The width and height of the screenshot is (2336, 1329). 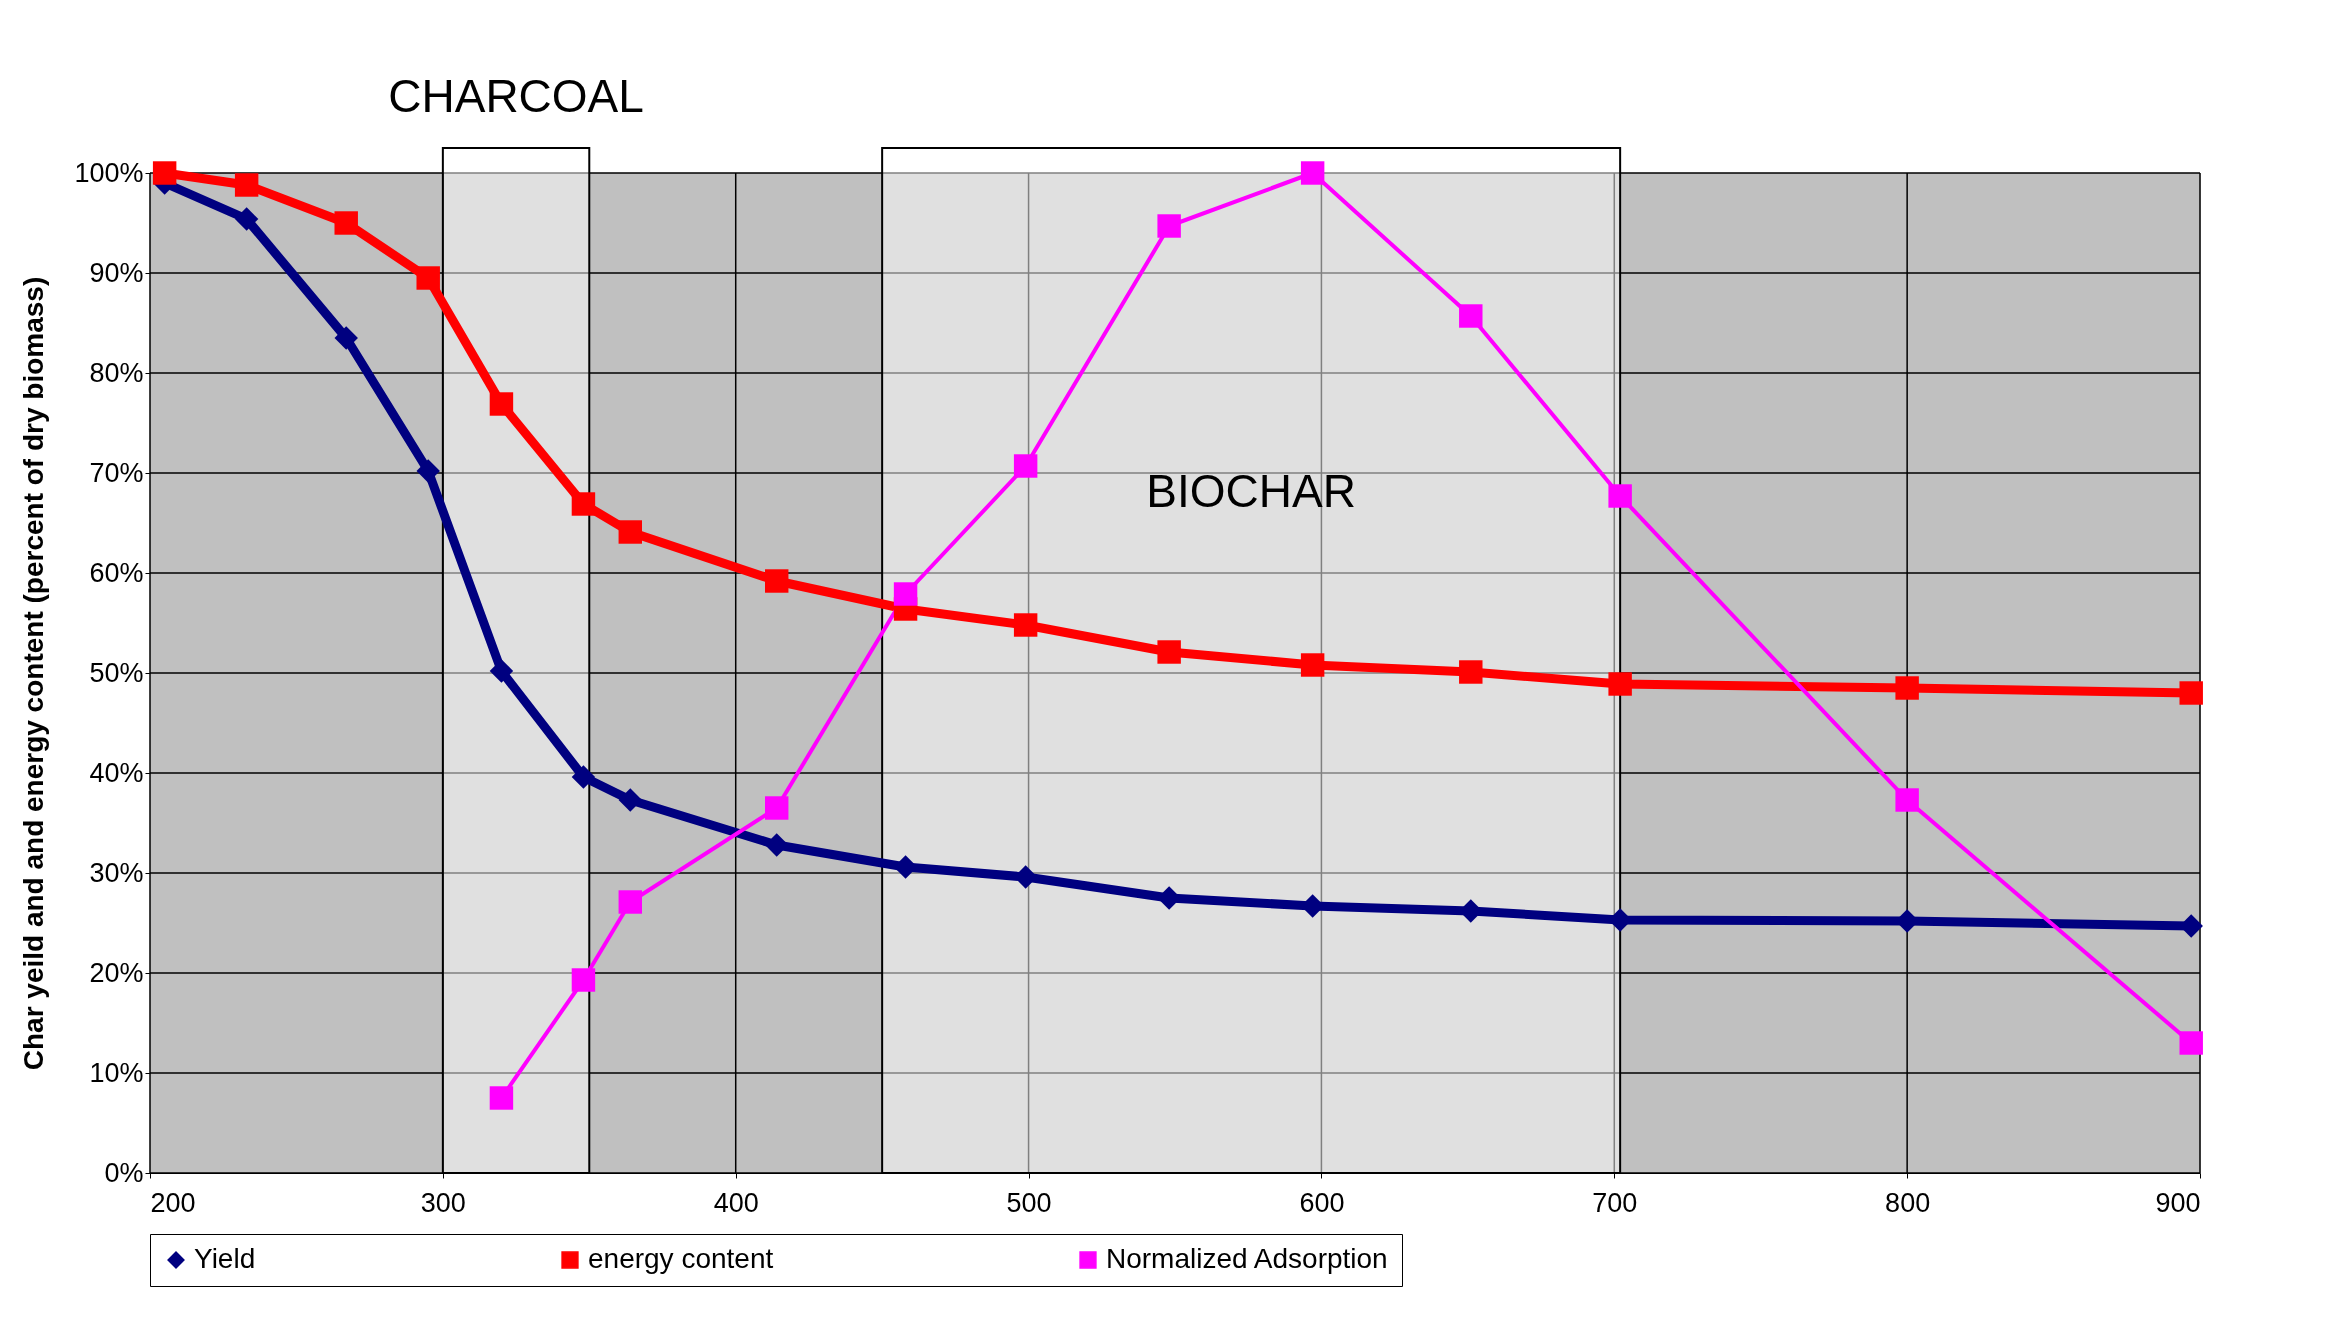 I want to click on y-tick-label: 70%, so click(x=116, y=472).